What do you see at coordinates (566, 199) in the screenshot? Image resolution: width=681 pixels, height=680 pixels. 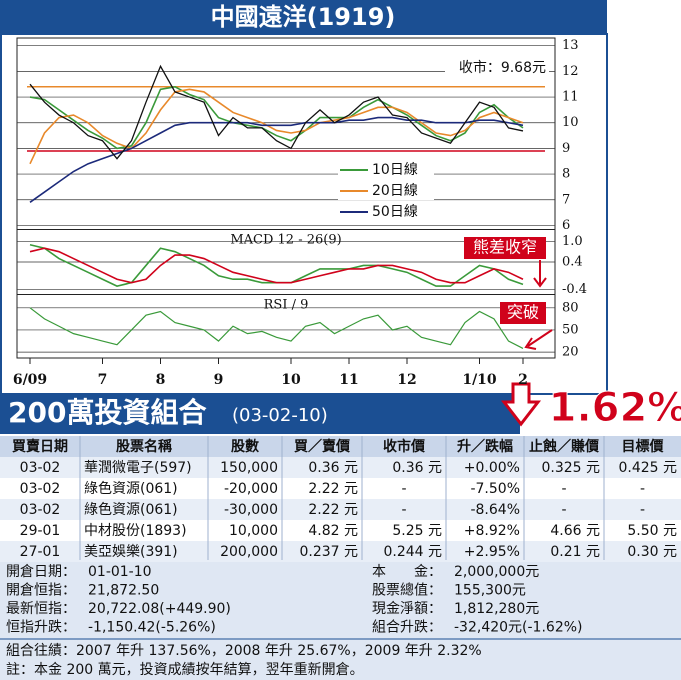 I see `y-tick-label: 7` at bounding box center [566, 199].